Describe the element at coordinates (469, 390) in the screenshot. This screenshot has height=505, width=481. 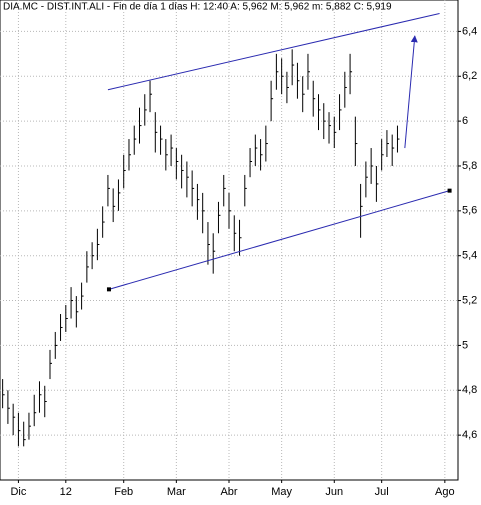
I see `y-tick-label: 4,8` at that location.